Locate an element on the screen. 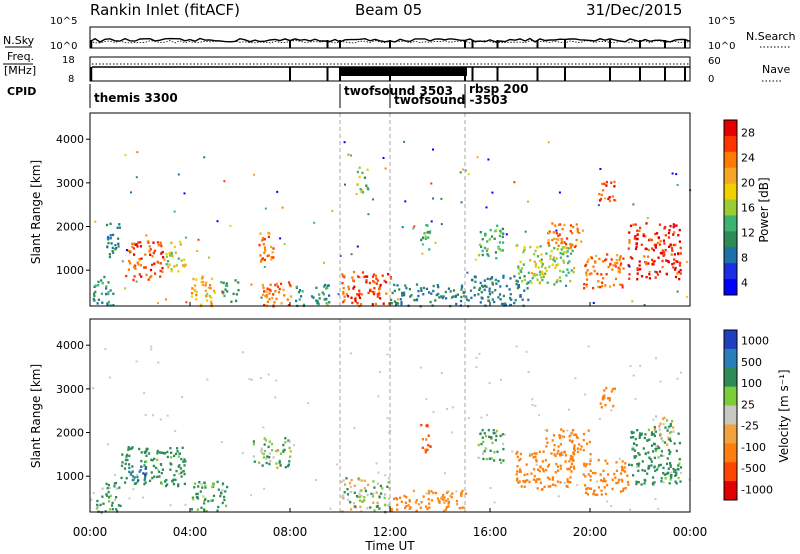  velocity-colorbar-label: Velocity [m s⁻¹] is located at coordinates (784, 415).